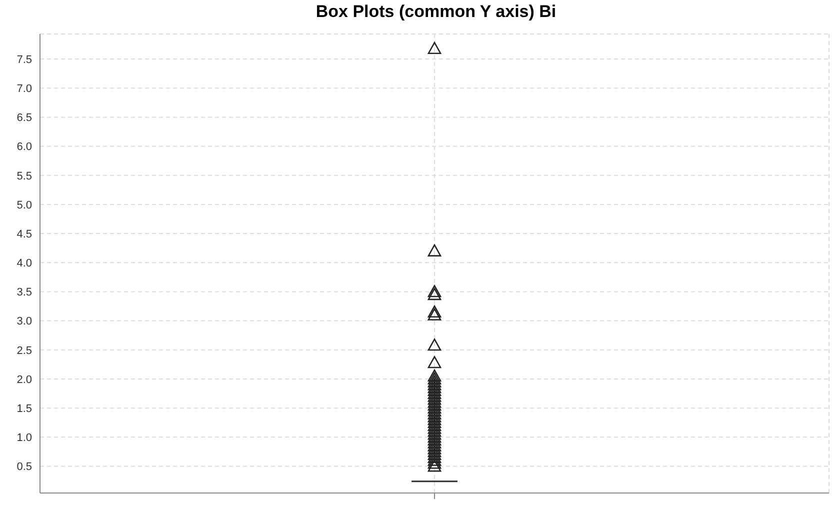  I want to click on y-tick-label: 6.5, so click(24, 118).